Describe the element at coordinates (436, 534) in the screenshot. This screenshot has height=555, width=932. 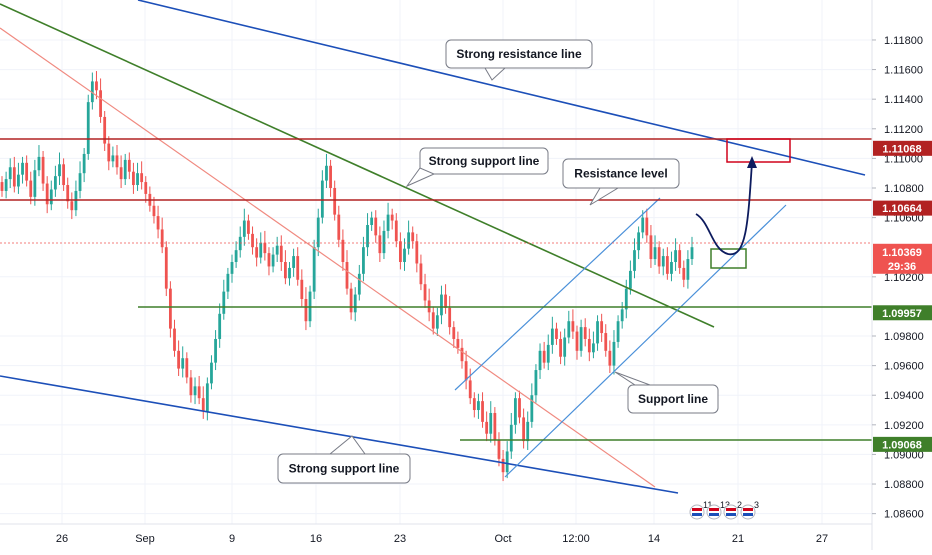
I see `time-axis: 26 Sep 9 16 23 Oct 12:00 14 21 27` at that location.